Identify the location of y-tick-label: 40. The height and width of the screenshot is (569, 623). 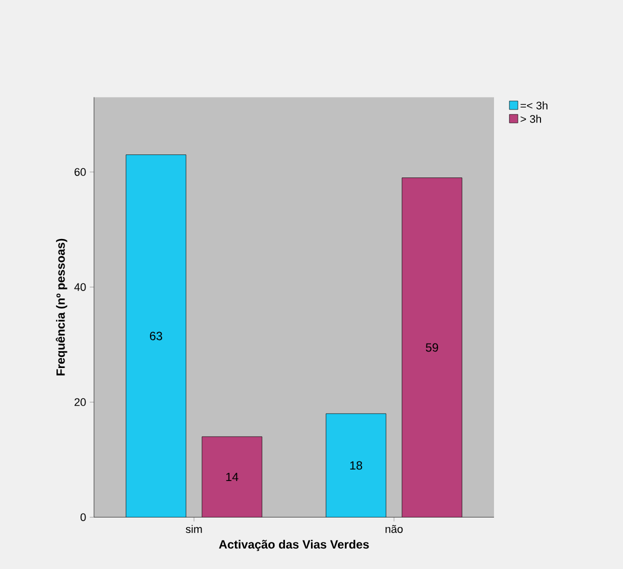
(80, 287).